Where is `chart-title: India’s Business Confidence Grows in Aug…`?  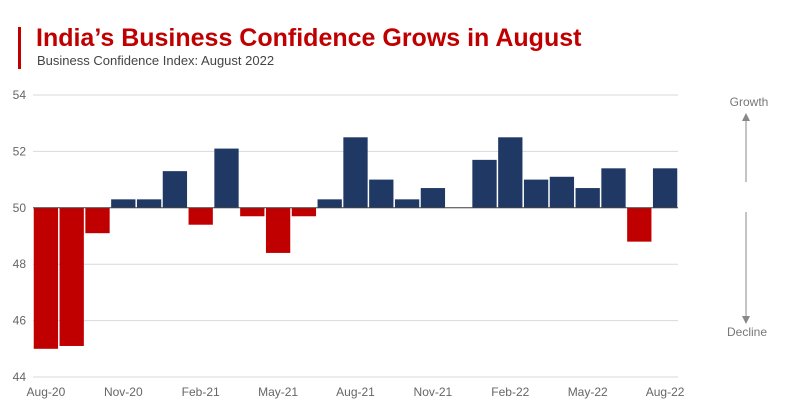
chart-title: India’s Business Confidence Grows in Aug… is located at coordinates (309, 38).